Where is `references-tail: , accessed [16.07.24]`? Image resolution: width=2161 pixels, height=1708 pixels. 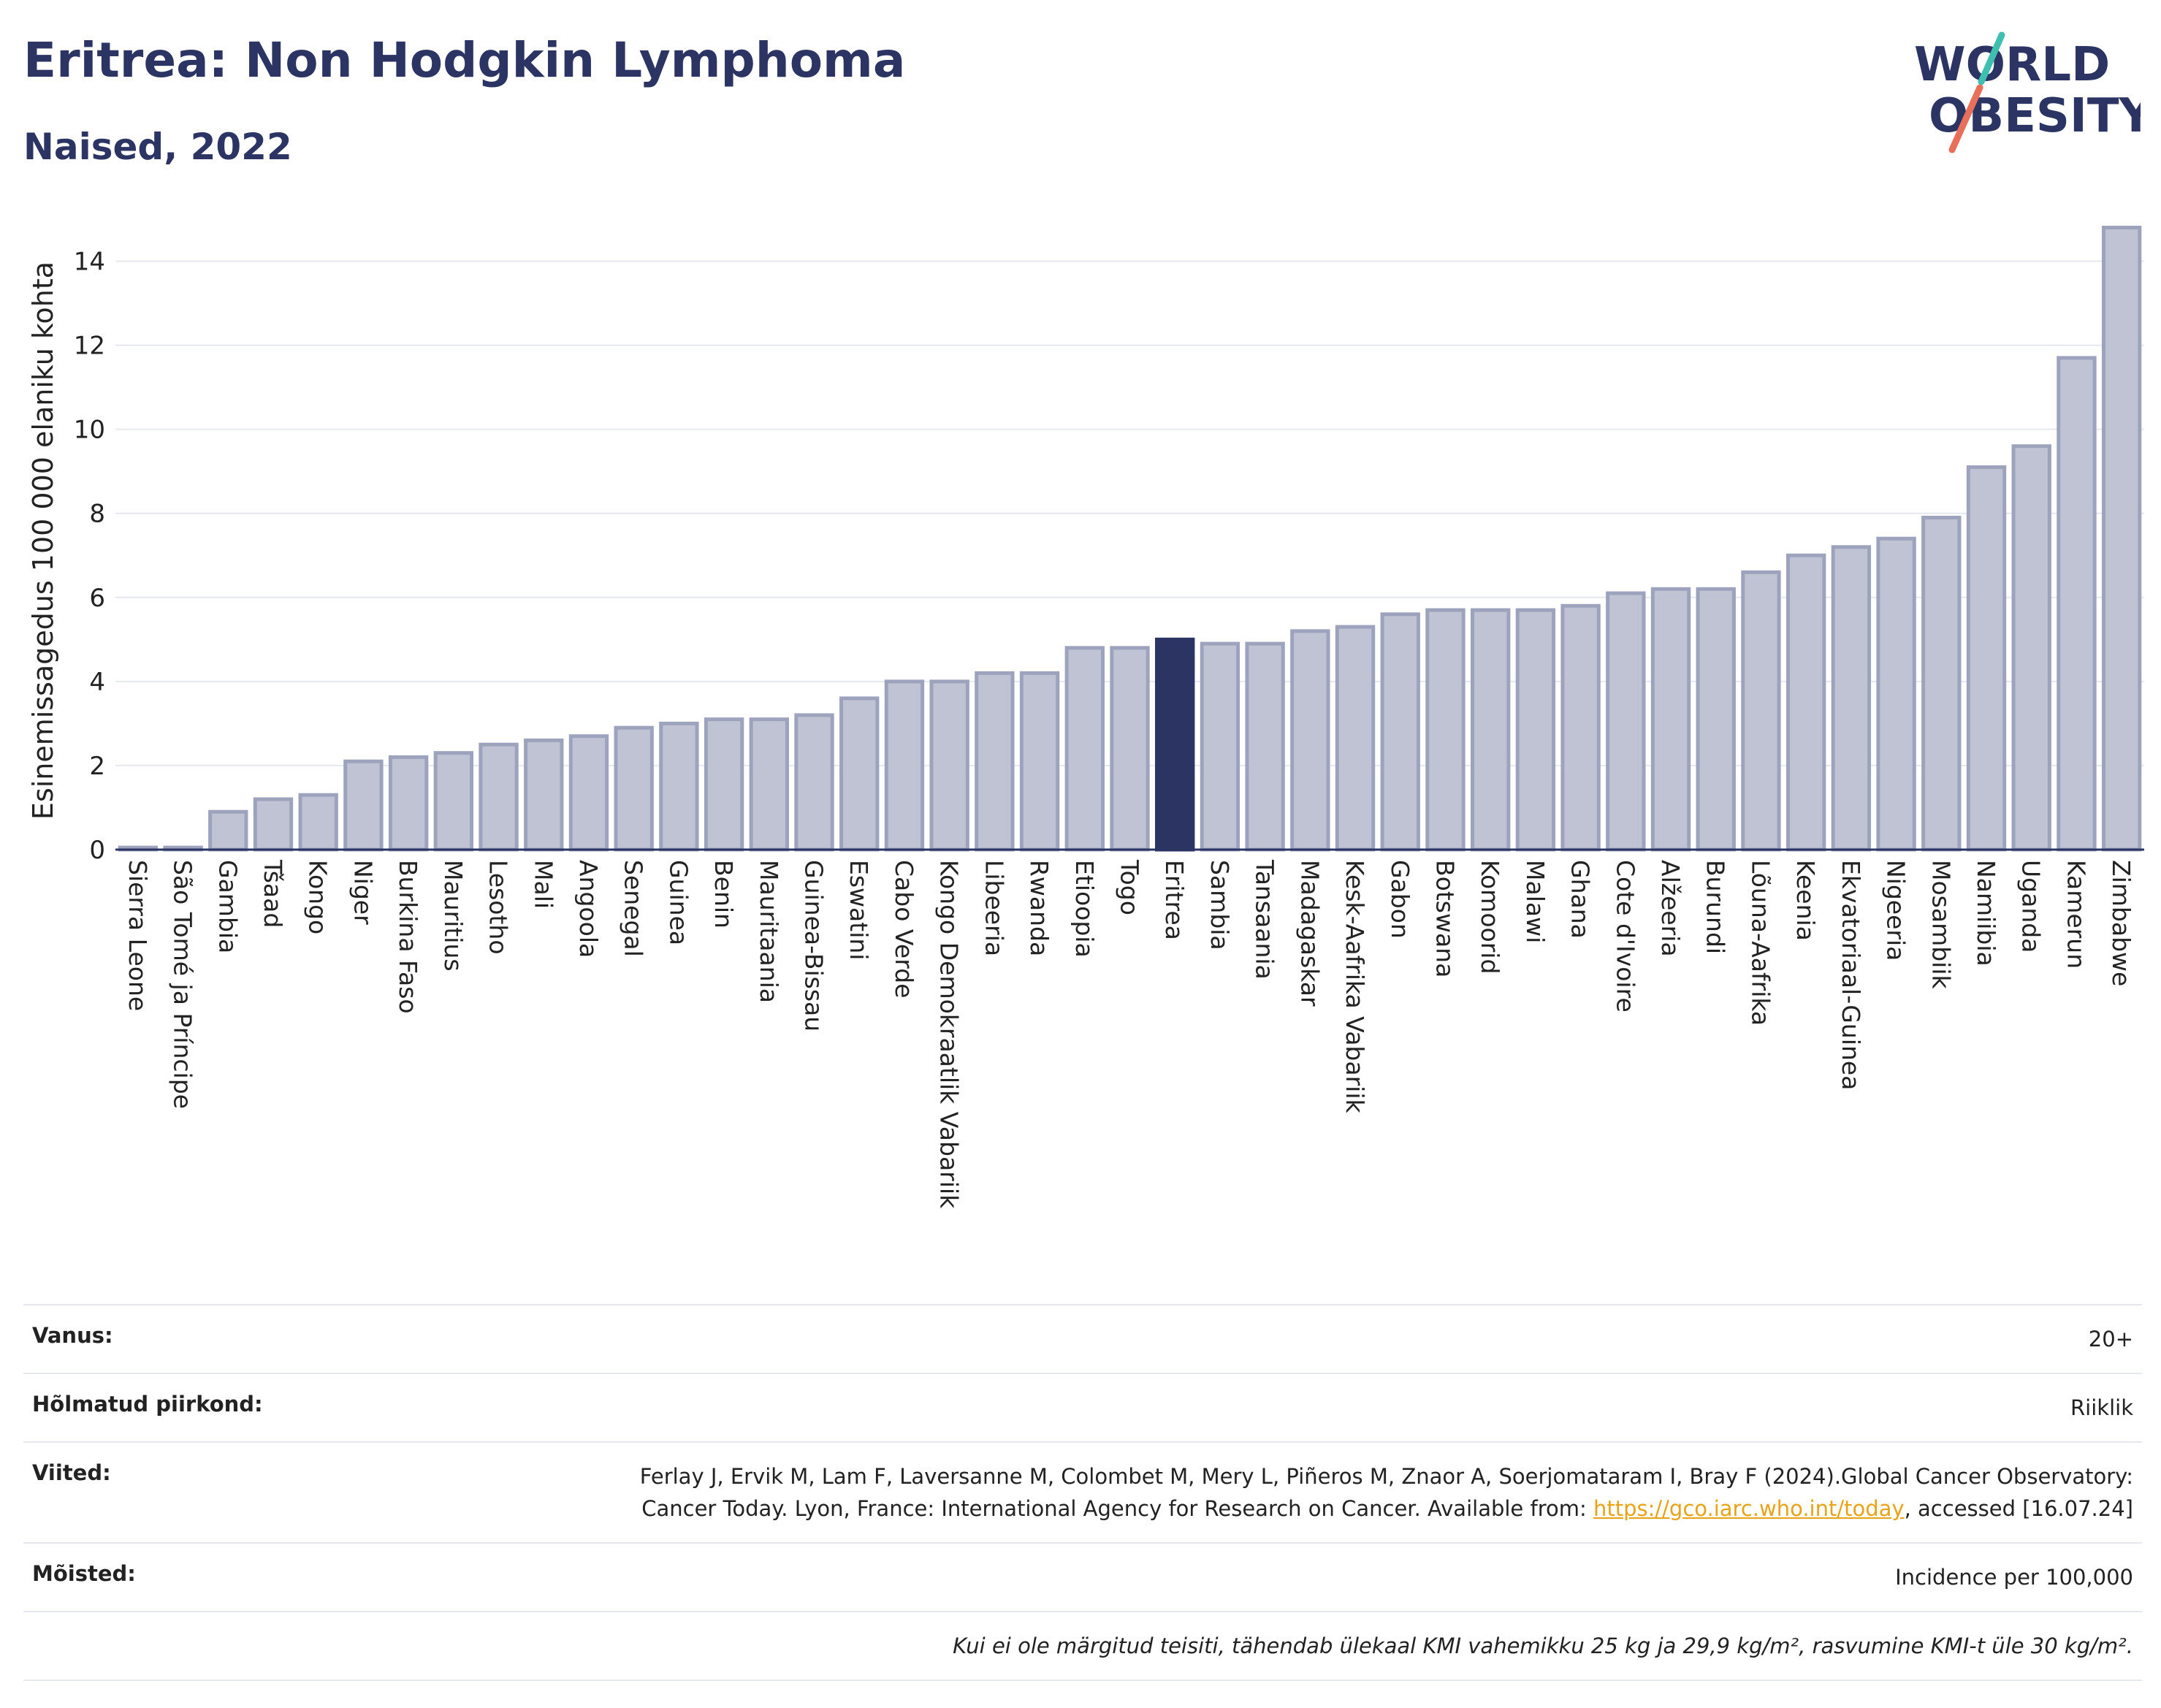 references-tail: , accessed [16.07.24] is located at coordinates (2019, 1509).